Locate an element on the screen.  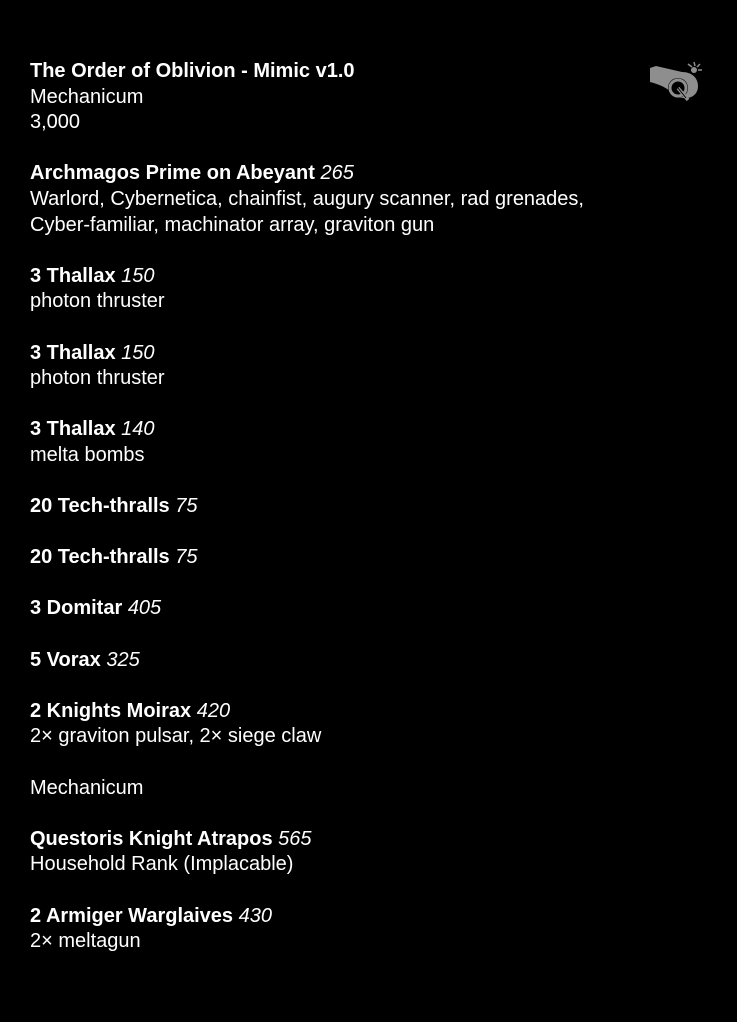
unit-header: 2 Knights Moirax 420 is located at coordinates (370, 712).